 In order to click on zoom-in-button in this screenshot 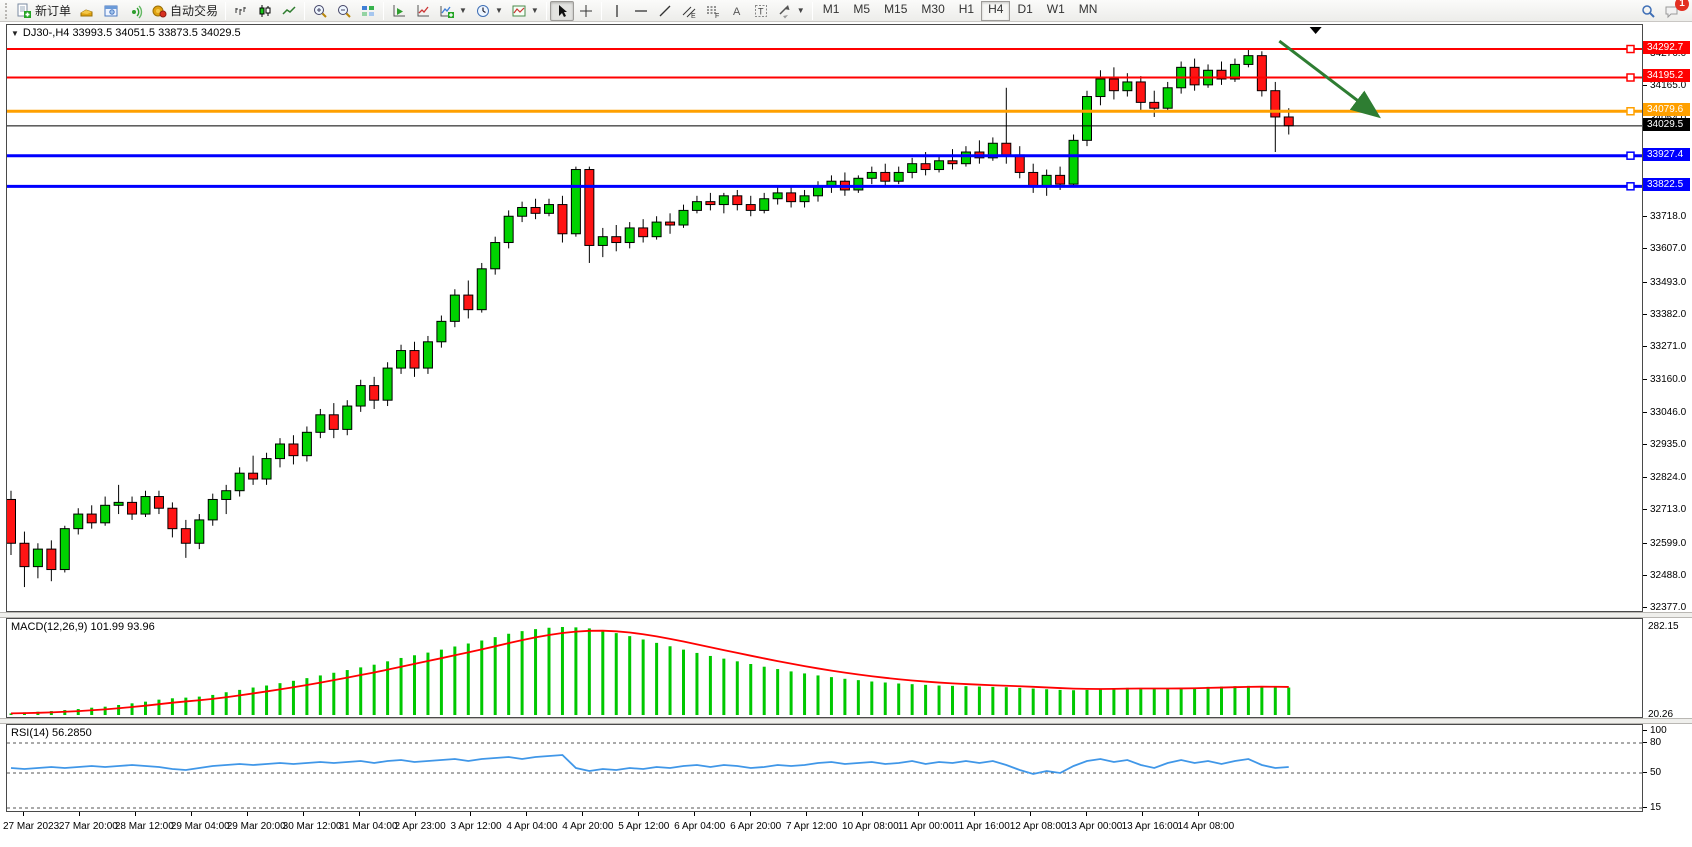, I will do `click(320, 11)`.